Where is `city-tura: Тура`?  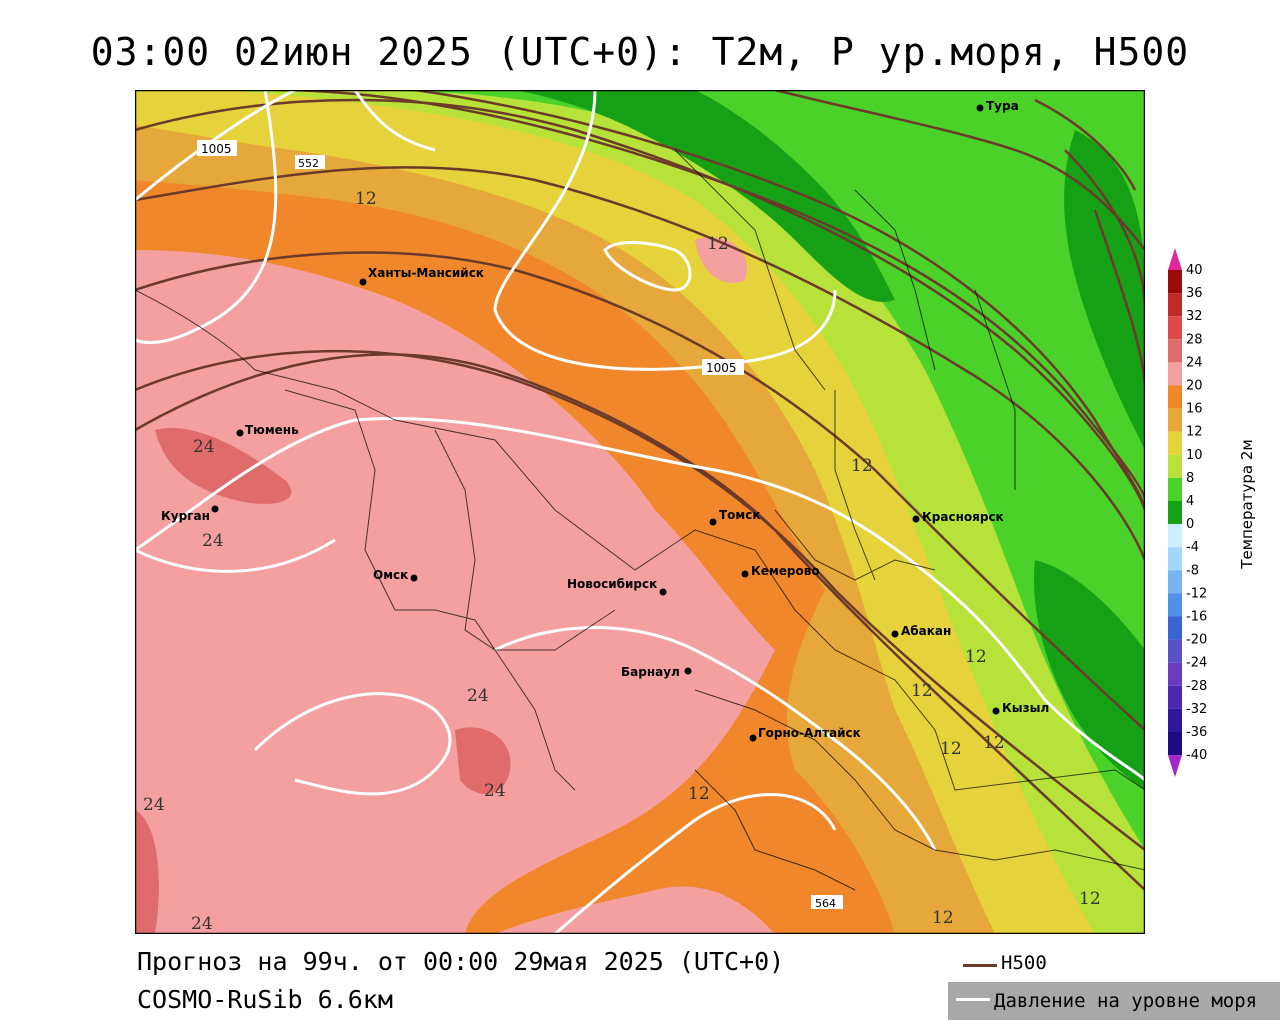 city-tura: Тура is located at coordinates (997, 106).